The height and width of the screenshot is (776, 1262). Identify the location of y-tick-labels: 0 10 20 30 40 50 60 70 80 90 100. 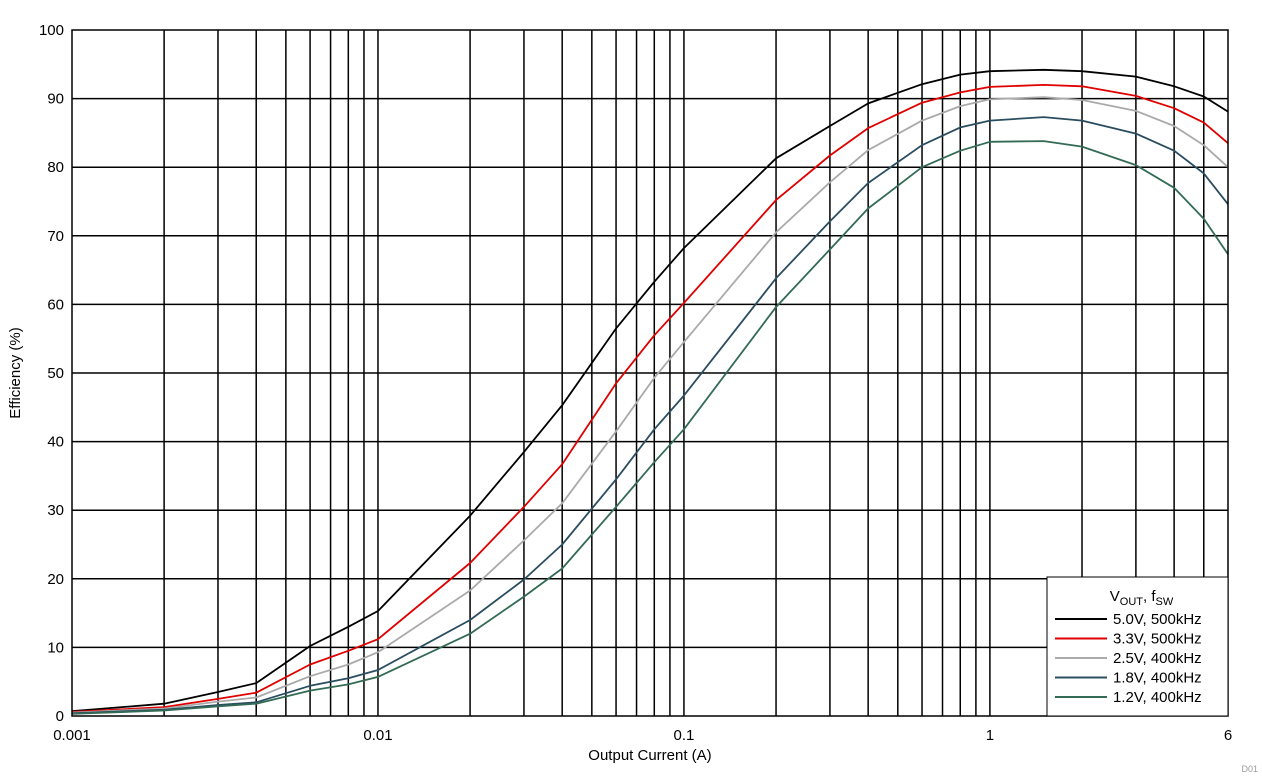
(51, 373).